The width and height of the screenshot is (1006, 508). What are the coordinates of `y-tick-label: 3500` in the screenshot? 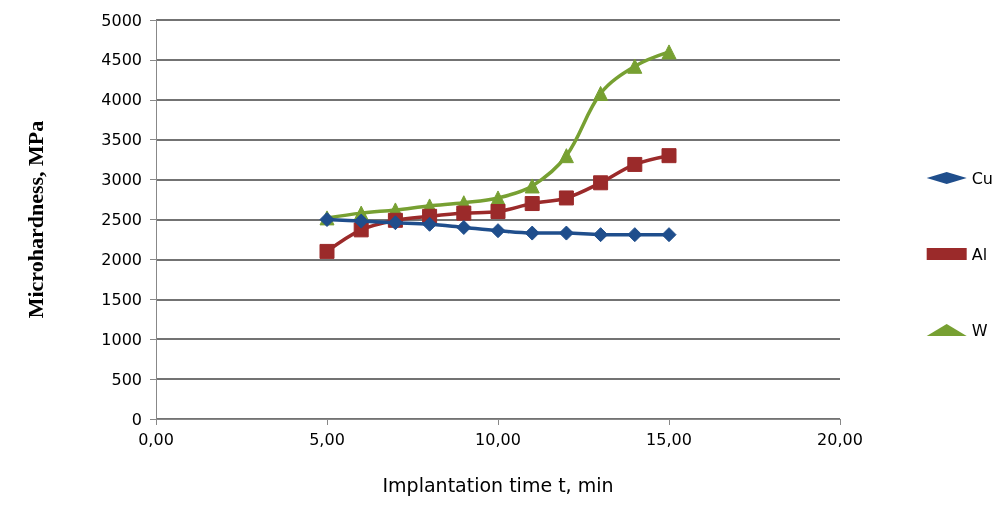 It's located at (121, 140).